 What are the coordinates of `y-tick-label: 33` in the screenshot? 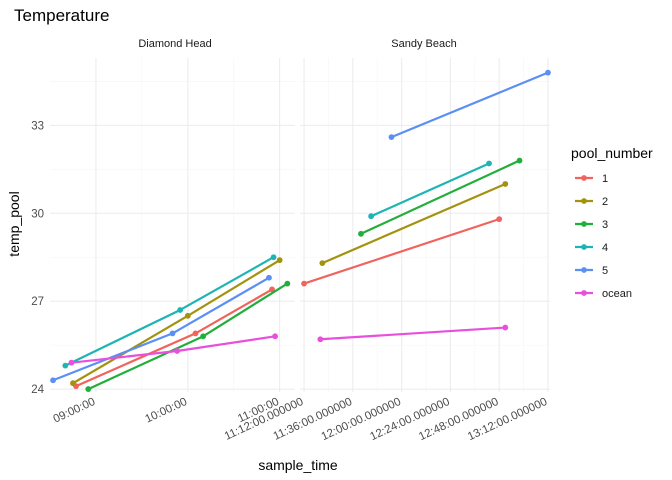 It's located at (37, 126).